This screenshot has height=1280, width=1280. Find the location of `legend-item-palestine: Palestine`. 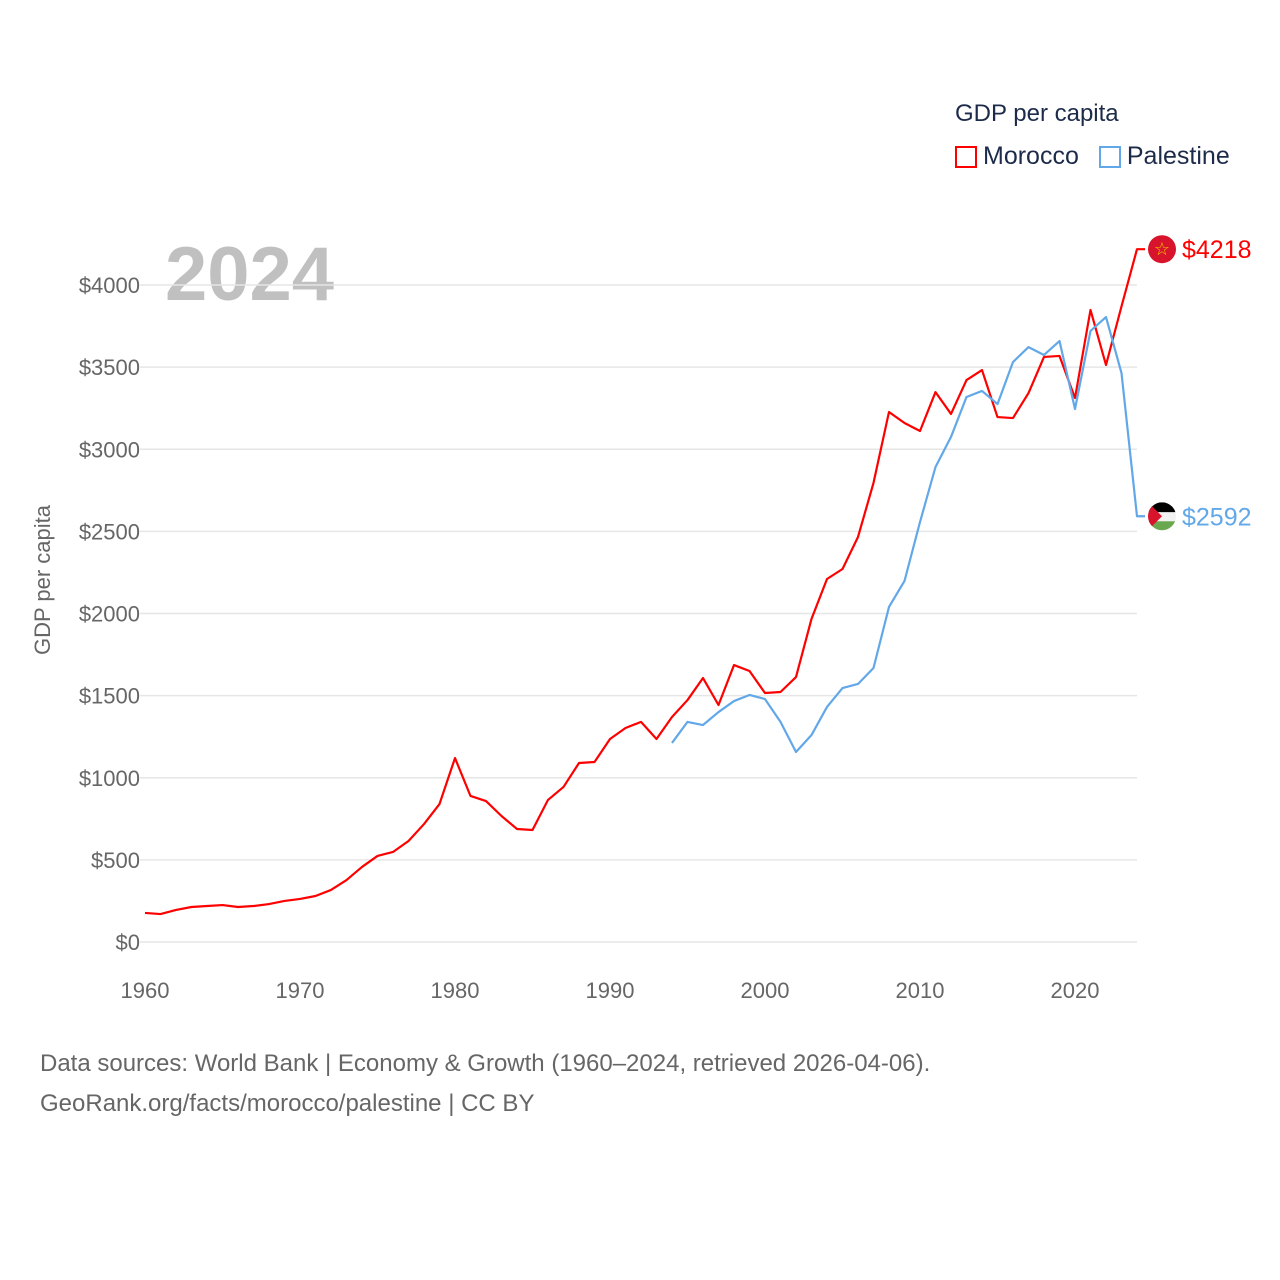

legend-item-palestine: Palestine is located at coordinates (1164, 156).